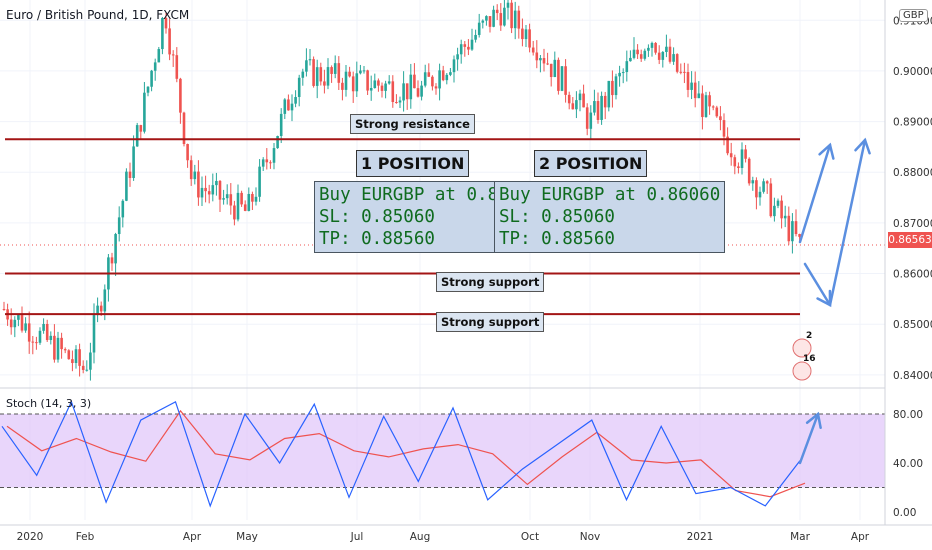  Describe the element at coordinates (809, 336) in the screenshot. I see `event-count-1: 2` at that location.